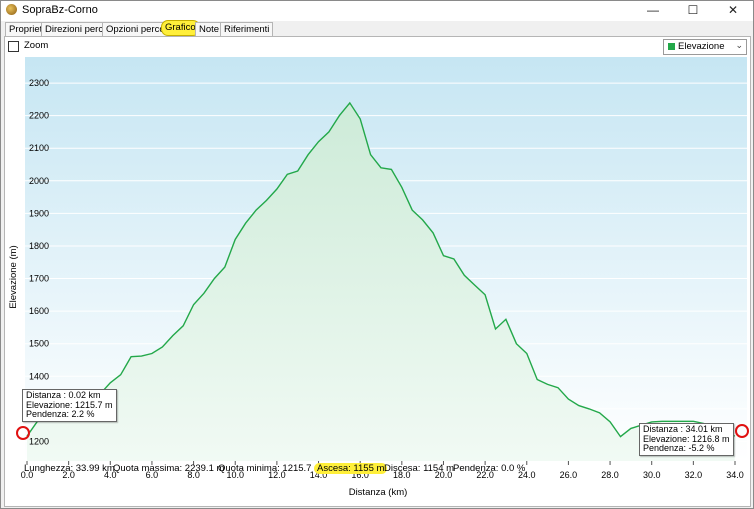 The height and width of the screenshot is (509, 754). Describe the element at coordinates (152, 475) in the screenshot. I see `x-tick-label: 6.0` at that location.